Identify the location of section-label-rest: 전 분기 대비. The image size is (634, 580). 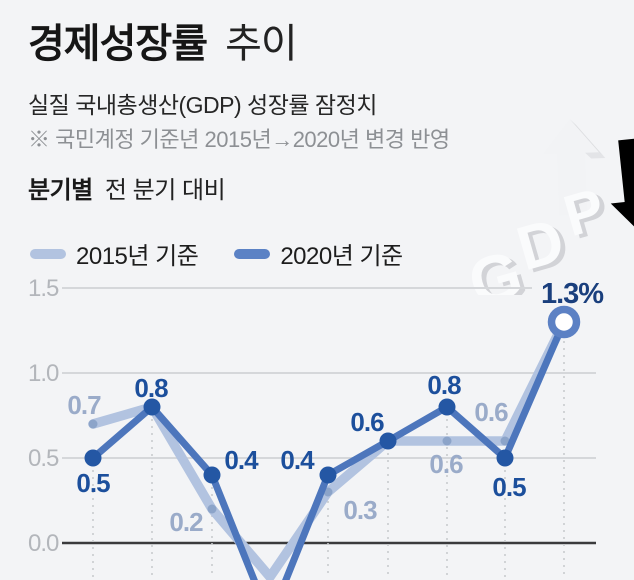
(165, 190).